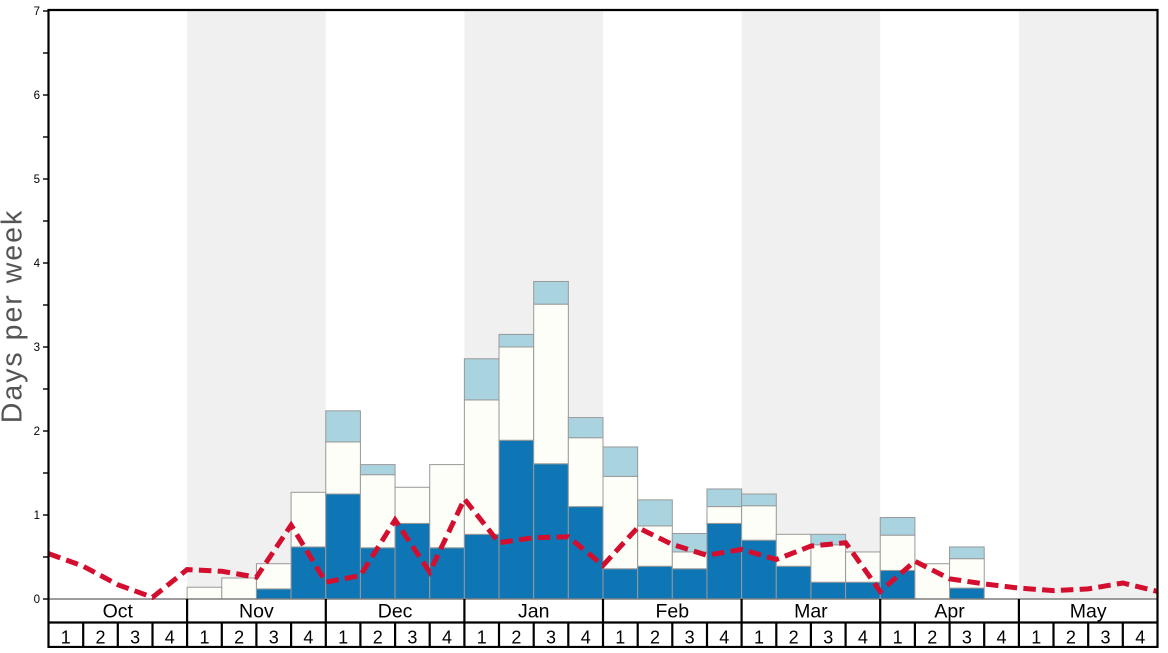 Image resolution: width=1168 pixels, height=653 pixels. Describe the element at coordinates (533, 612) in the screenshot. I see `svg-text: Jan` at that location.